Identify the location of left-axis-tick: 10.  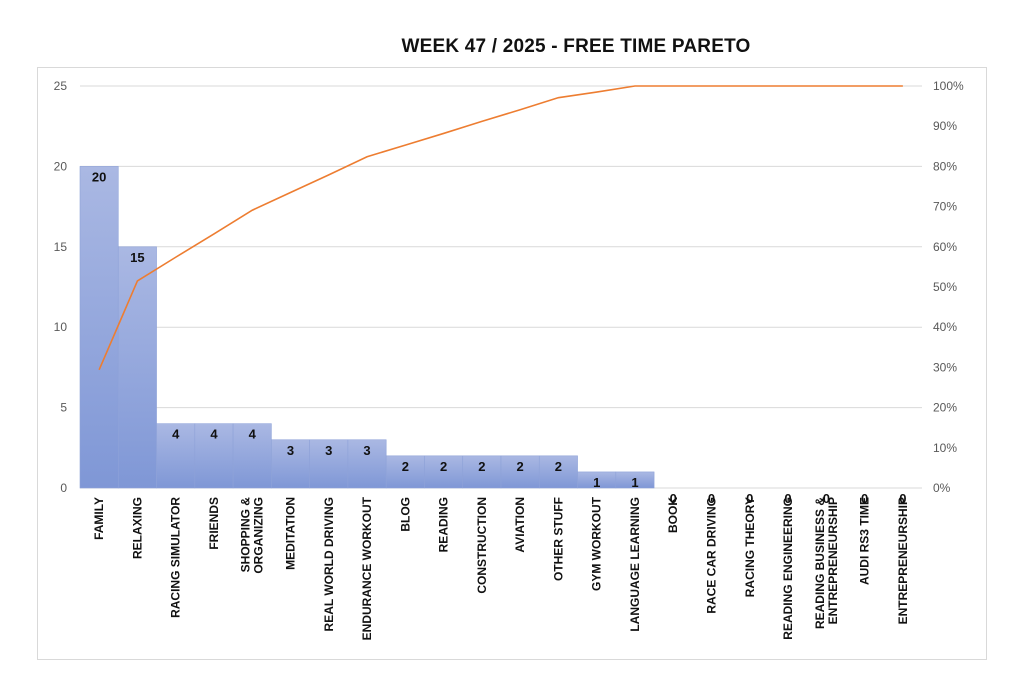
(61, 327).